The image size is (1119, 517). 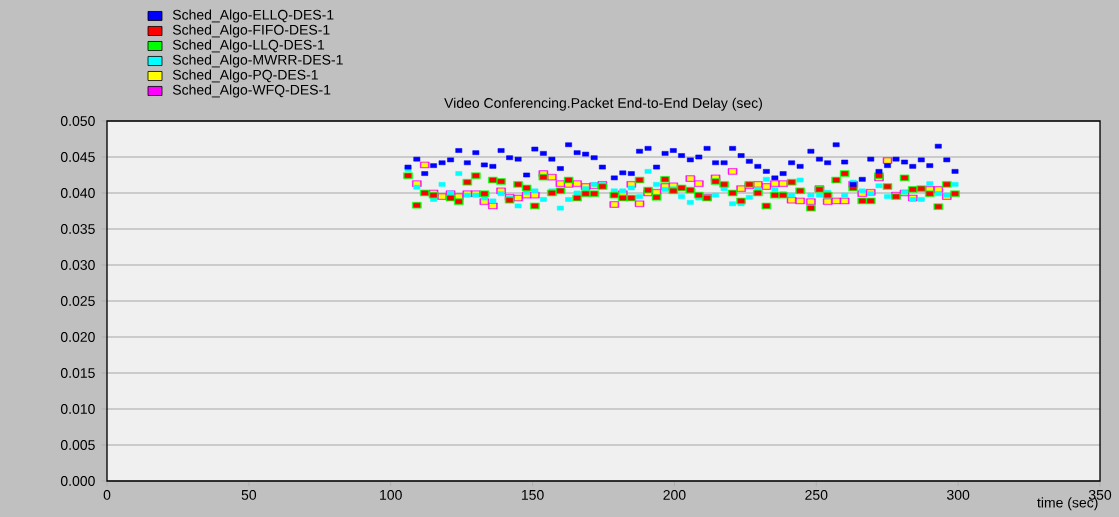 What do you see at coordinates (816, 494) in the screenshot?
I see `x-tick-label: 250` at bounding box center [816, 494].